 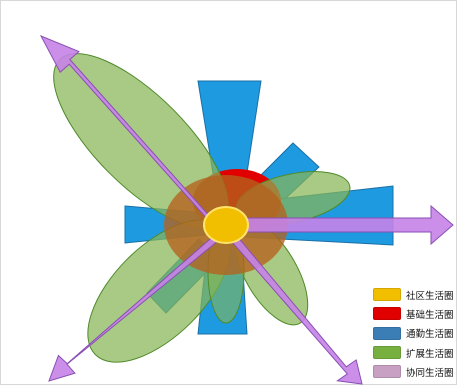 I want to click on legend-label-commute: 通勤生活圈, so click(x=430, y=335).